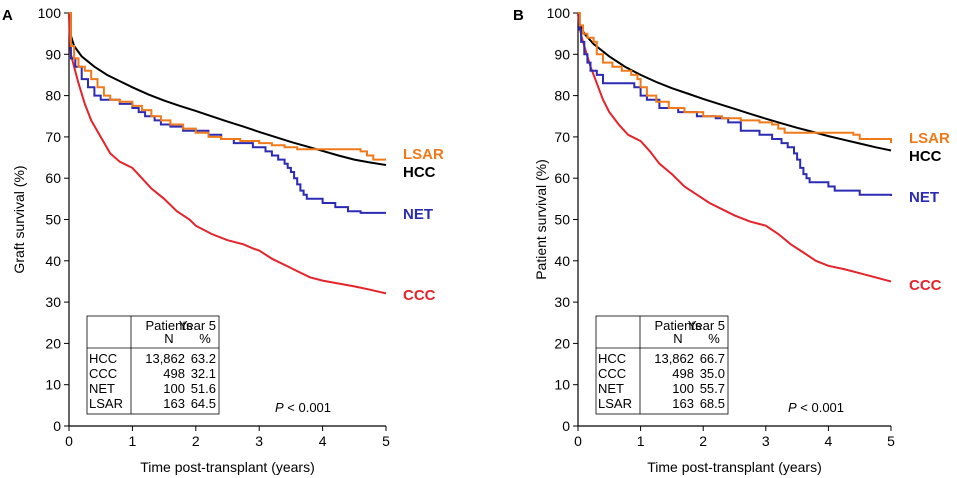 This screenshot has height=478, width=957. What do you see at coordinates (203, 358) in the screenshot?
I see `table-cell-pct: 63.2` at bounding box center [203, 358].